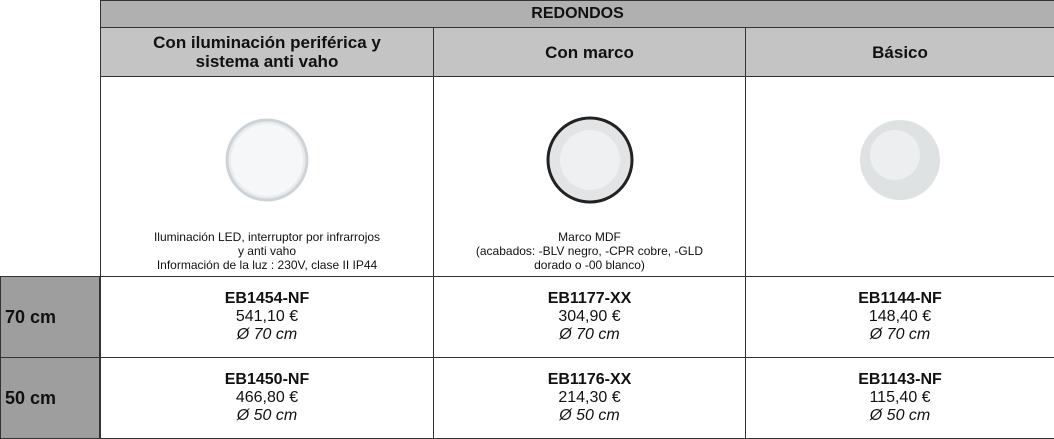  What do you see at coordinates (576, 14) in the screenshot?
I see `table-title: REDONDOS` at bounding box center [576, 14].